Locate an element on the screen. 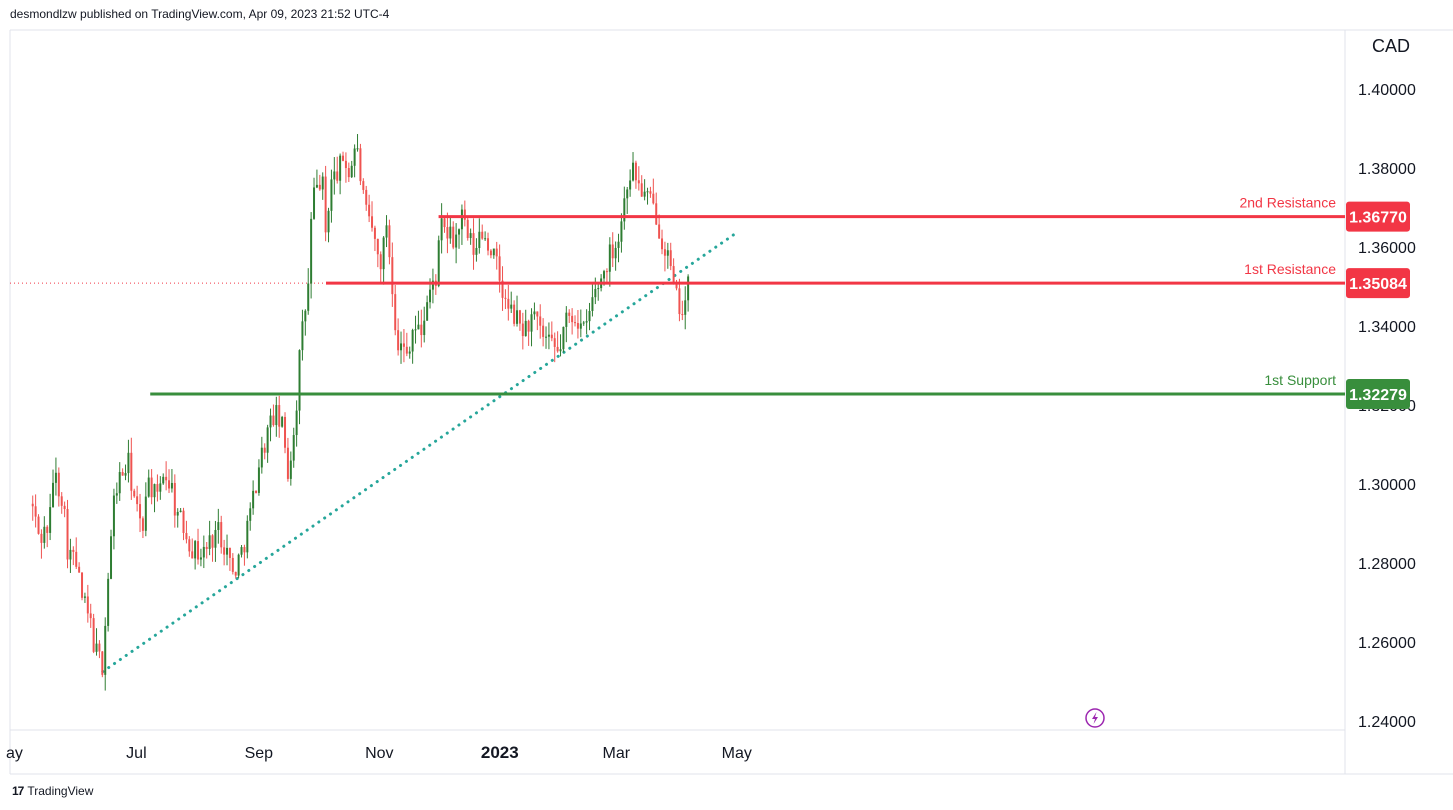 The image size is (1453, 810). time-axis: ay Jul Sep Nov 2023 Mar May is located at coordinates (379, 752).